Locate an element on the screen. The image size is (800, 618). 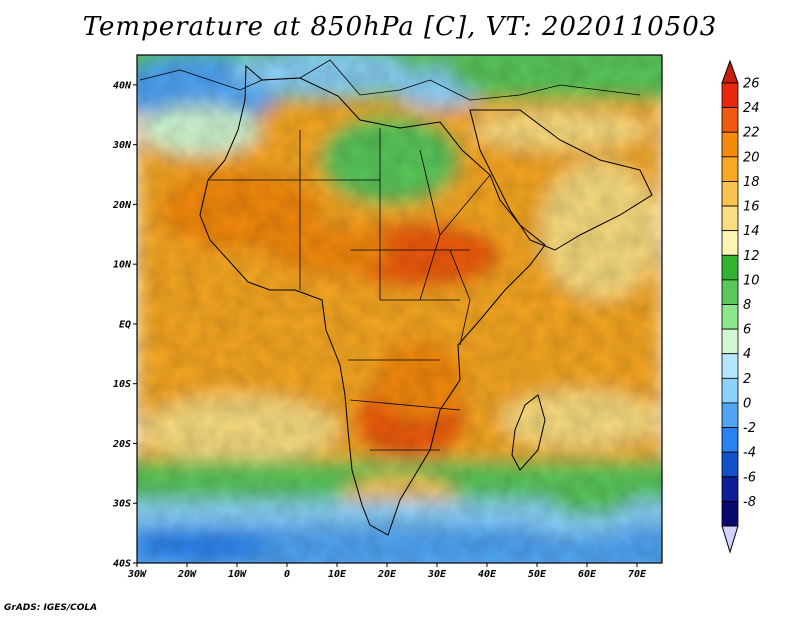
colorbar-label: 20 is located at coordinates (751, 157).